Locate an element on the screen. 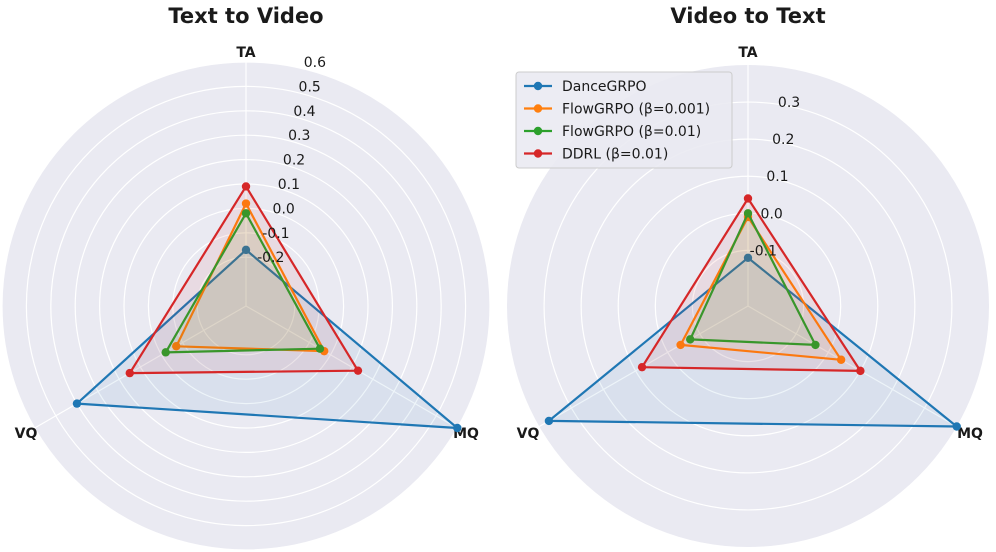  radial-tick-label: 0.6 is located at coordinates (315, 63).